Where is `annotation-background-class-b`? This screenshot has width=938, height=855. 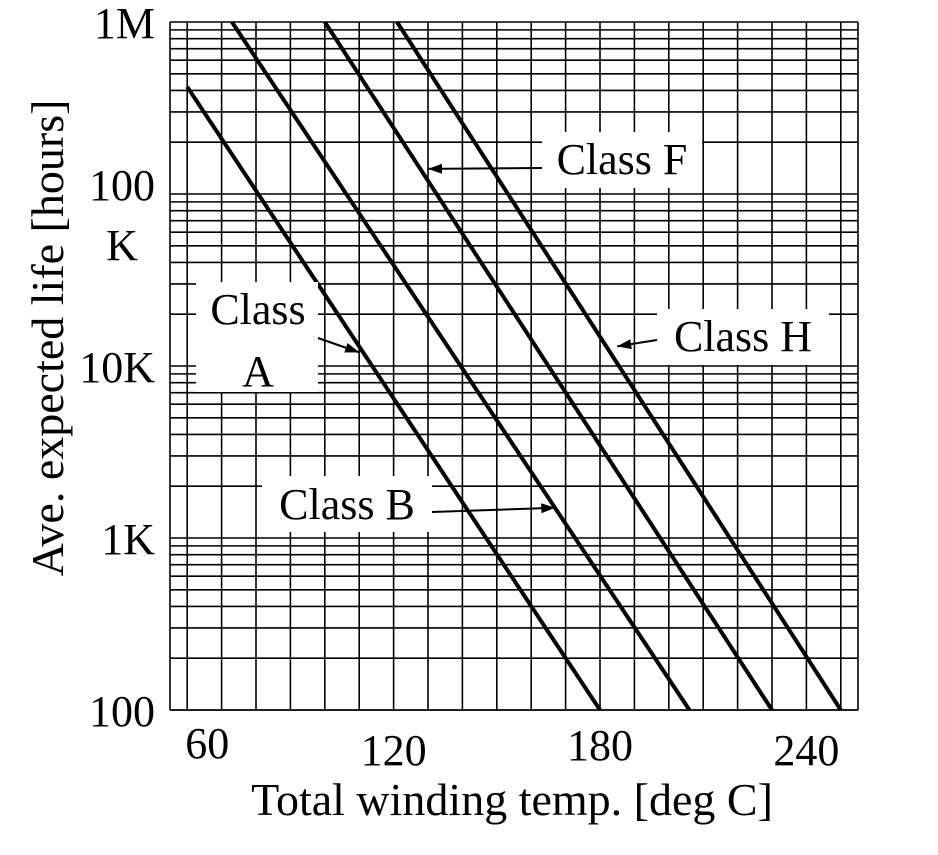
annotation-background-class-b is located at coordinates (347, 504).